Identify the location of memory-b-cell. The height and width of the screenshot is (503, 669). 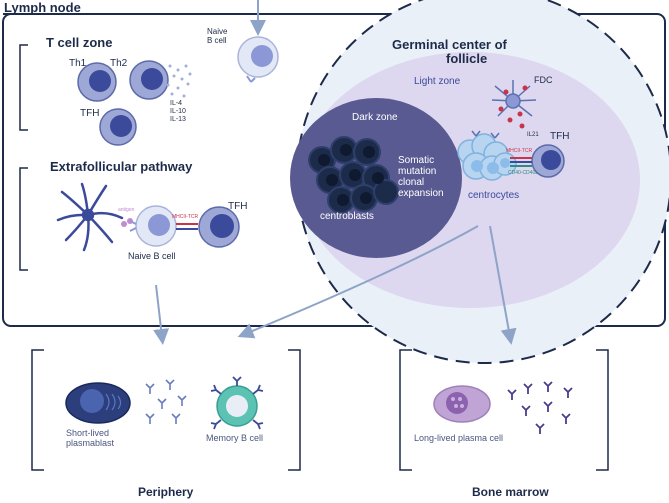
(237, 403).